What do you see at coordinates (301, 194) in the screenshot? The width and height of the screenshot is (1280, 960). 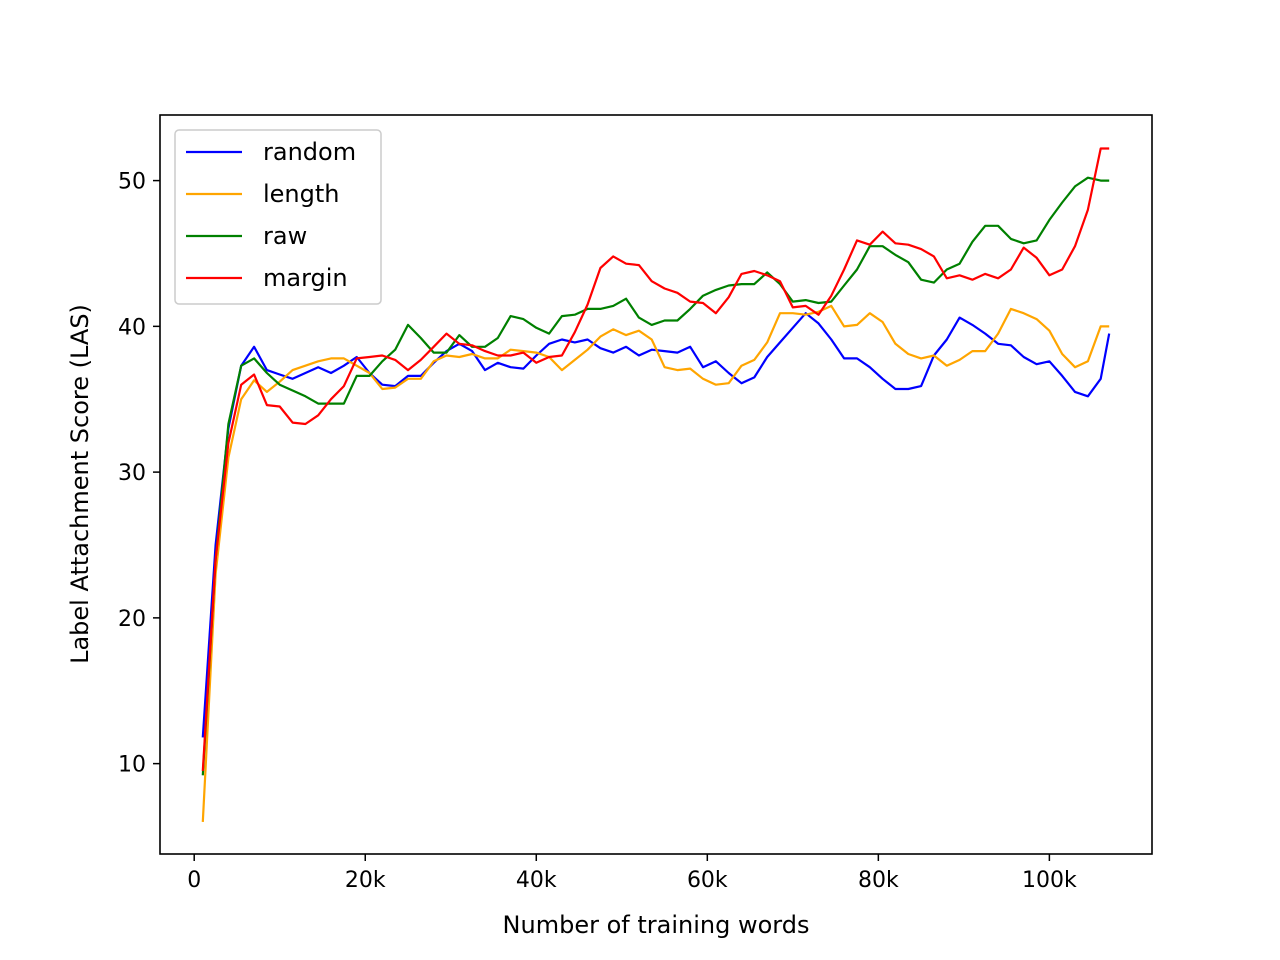 I see `legend-label-length: length` at bounding box center [301, 194].